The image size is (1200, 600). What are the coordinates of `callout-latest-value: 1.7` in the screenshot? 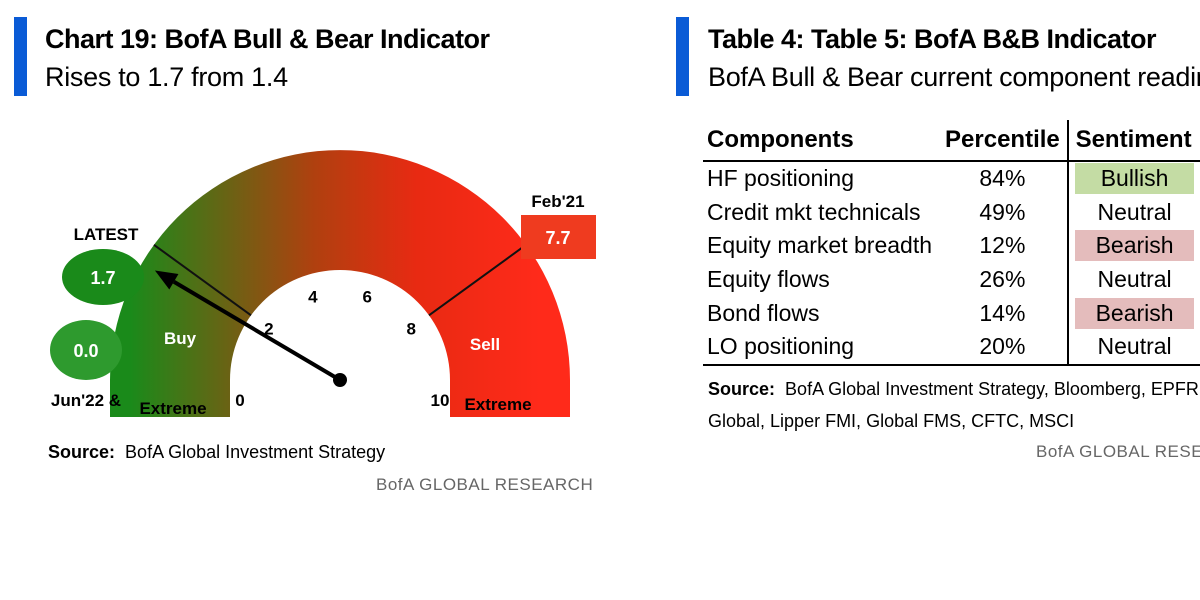 It's located at (102, 278).